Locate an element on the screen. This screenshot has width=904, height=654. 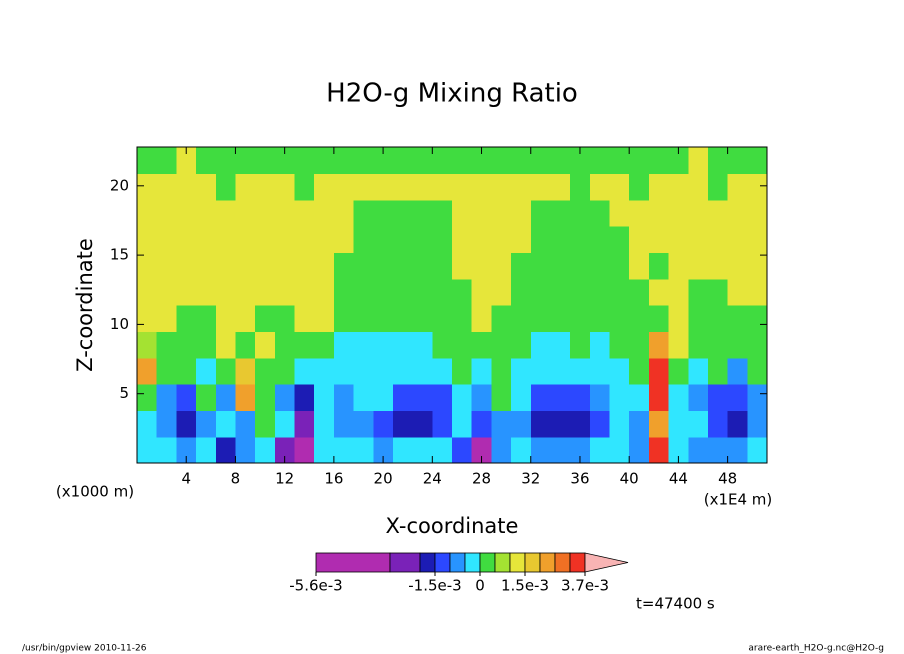
footer-left: /usr/bin/gpview 2010-11-26 is located at coordinates (84, 649).